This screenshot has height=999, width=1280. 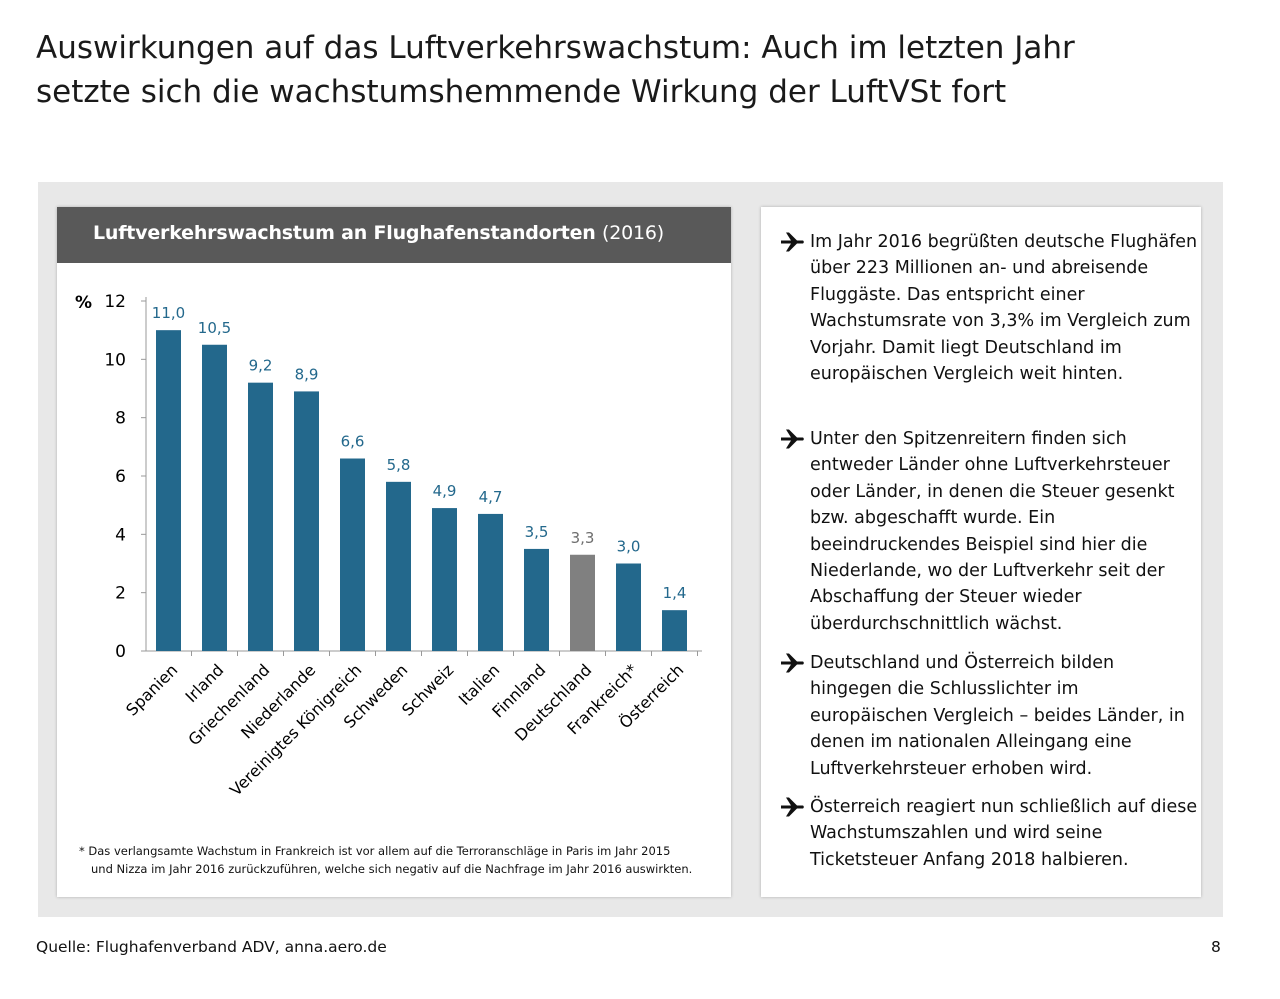 What do you see at coordinates (120, 652) in the screenshot?
I see `y-tick-label: 0` at bounding box center [120, 652].